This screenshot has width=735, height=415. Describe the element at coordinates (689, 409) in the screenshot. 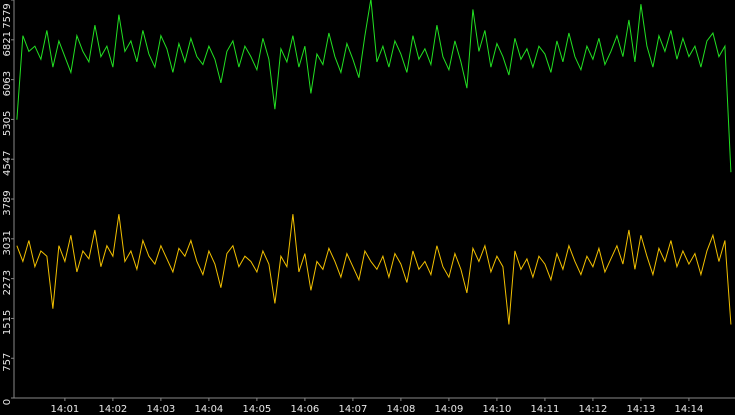

I see `x-tick-label: 14:14` at that location.